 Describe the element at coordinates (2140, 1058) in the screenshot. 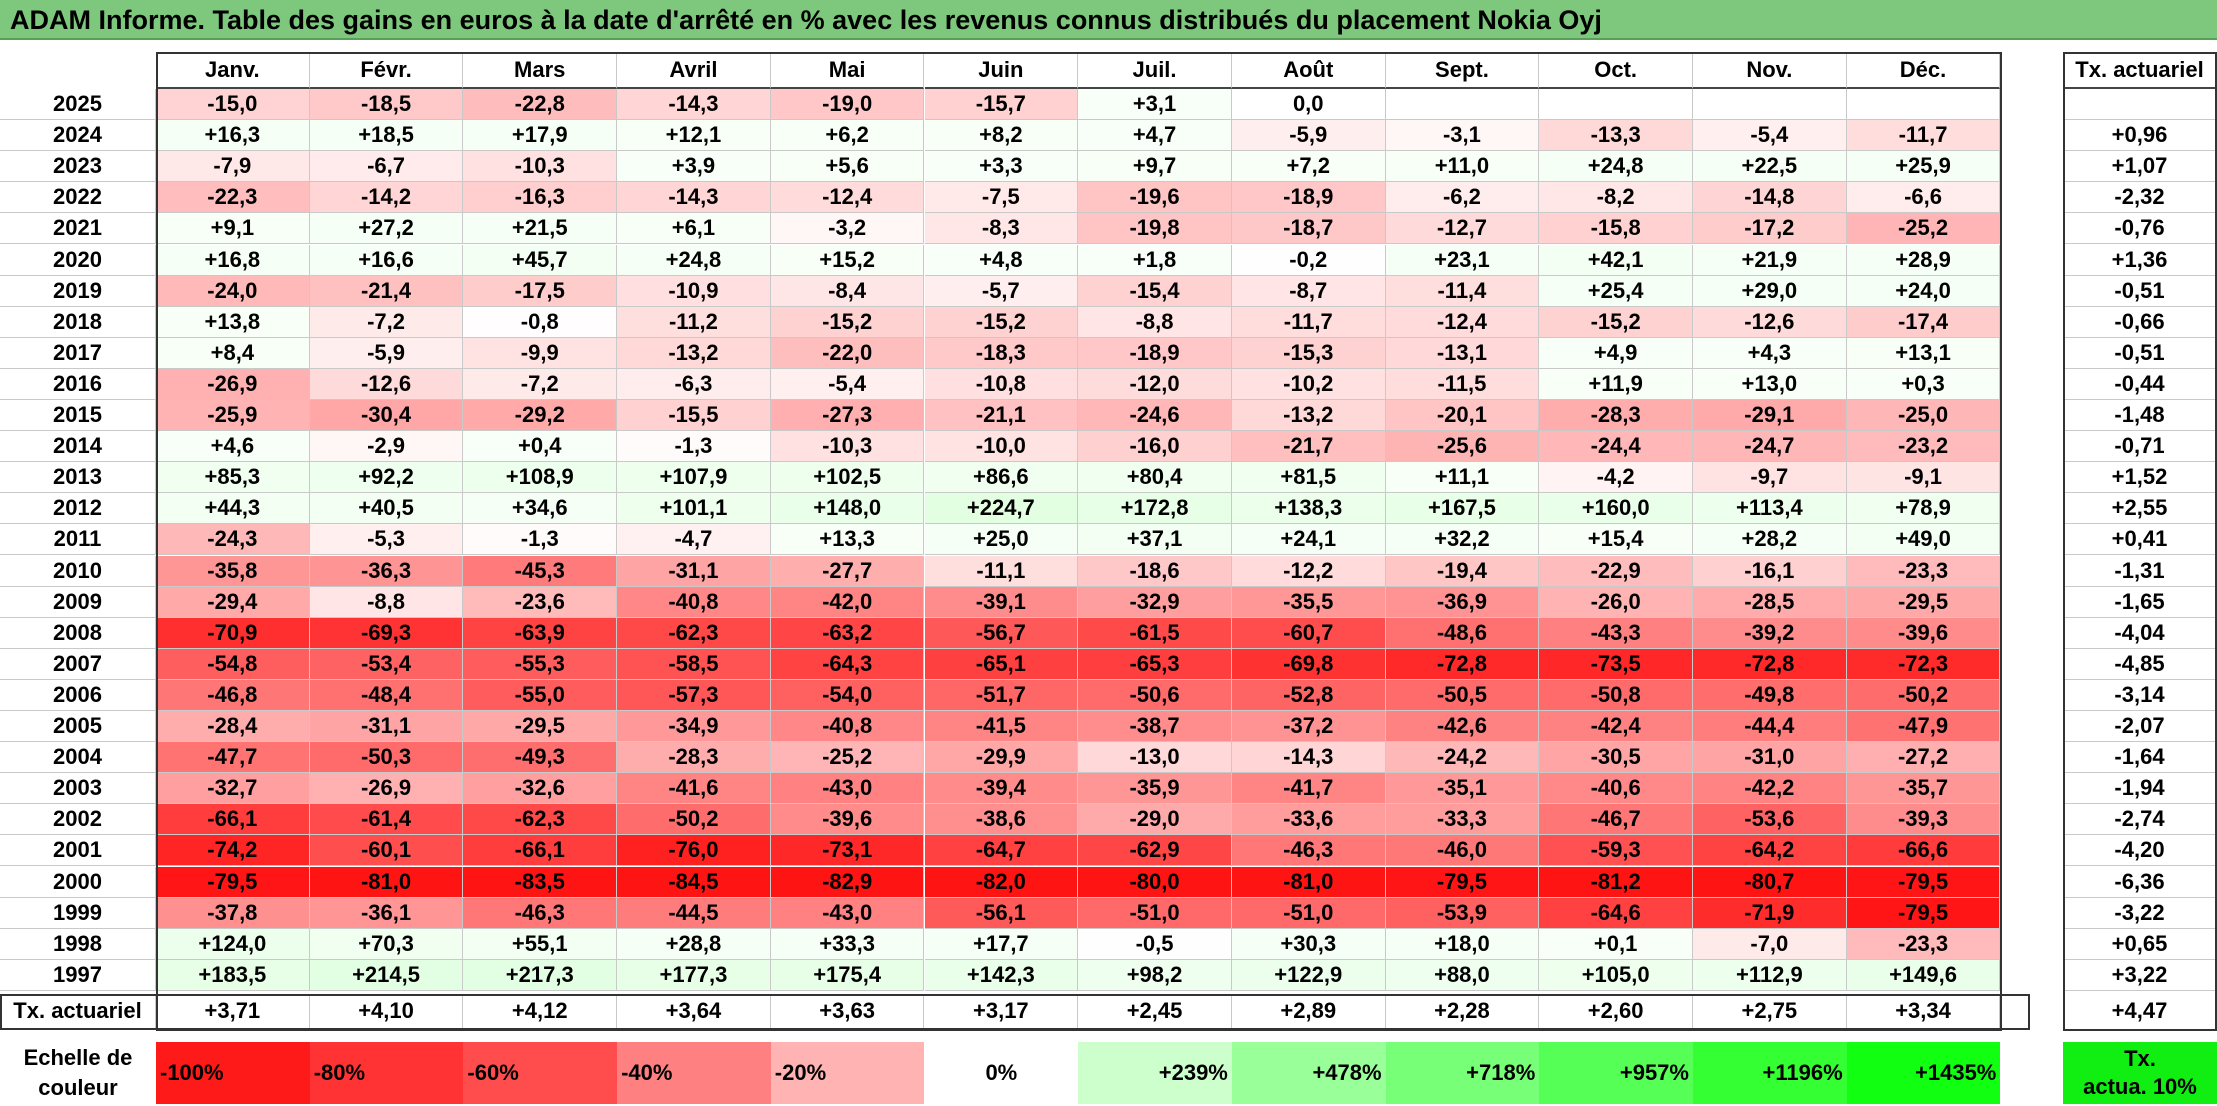

I see `legend-rate-line1: Tx.` at that location.